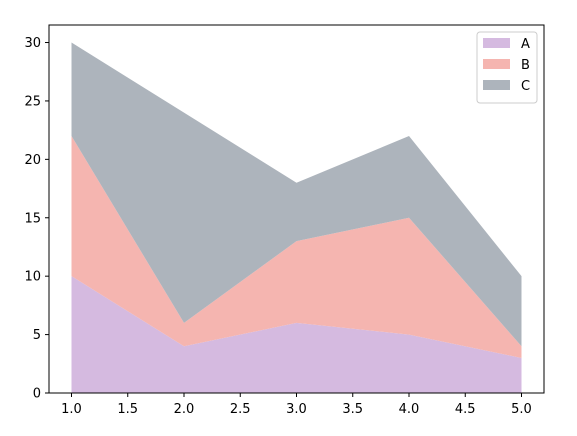 This screenshot has height=436, width=577. I want to click on x-tick-label: 2.5, so click(240, 409).